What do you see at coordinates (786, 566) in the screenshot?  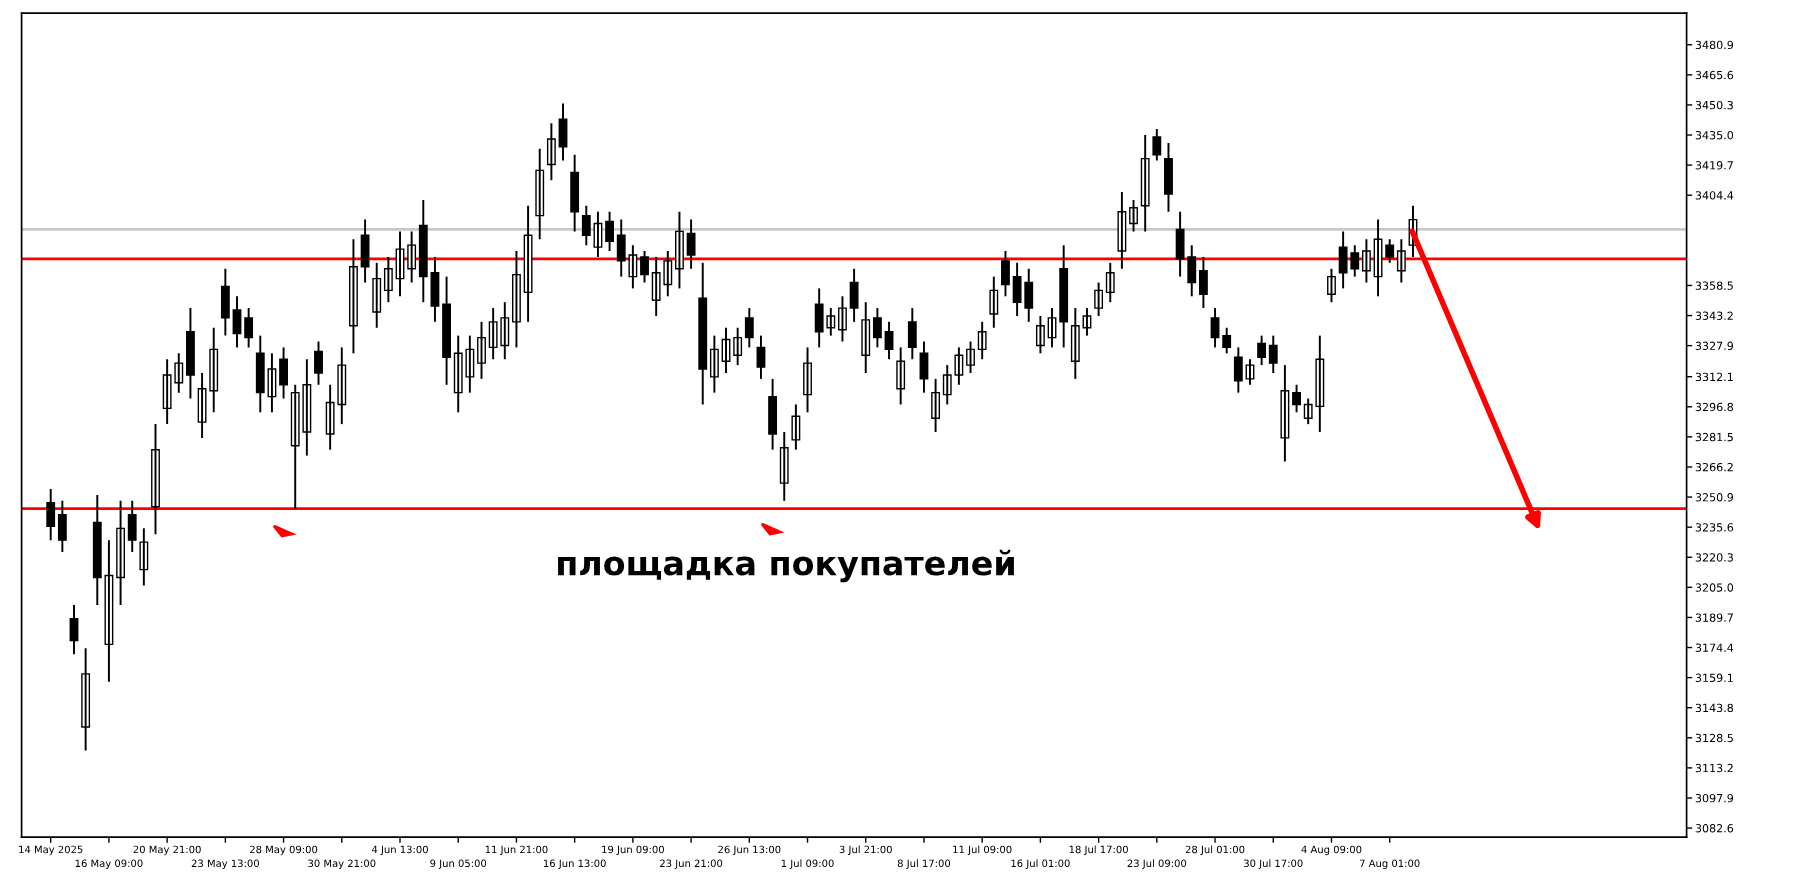 I see `annotation: площадка покупателей` at bounding box center [786, 566].